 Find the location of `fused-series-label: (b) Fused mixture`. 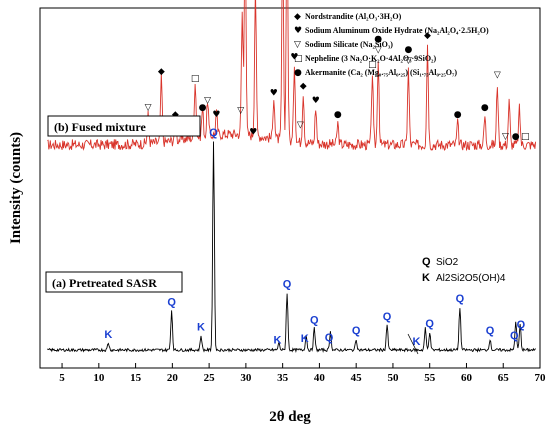

fused-series-label: (b) Fused mixture is located at coordinates (100, 127).